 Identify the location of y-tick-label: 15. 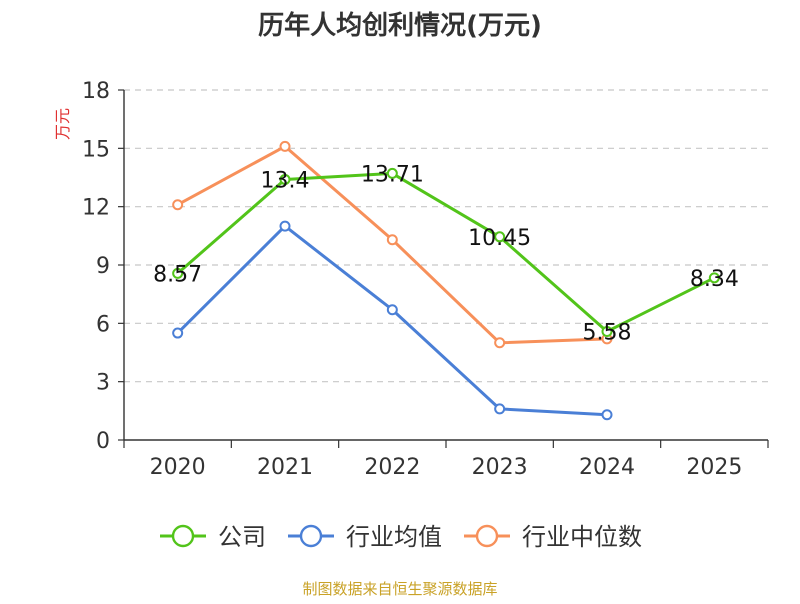
(96, 149).